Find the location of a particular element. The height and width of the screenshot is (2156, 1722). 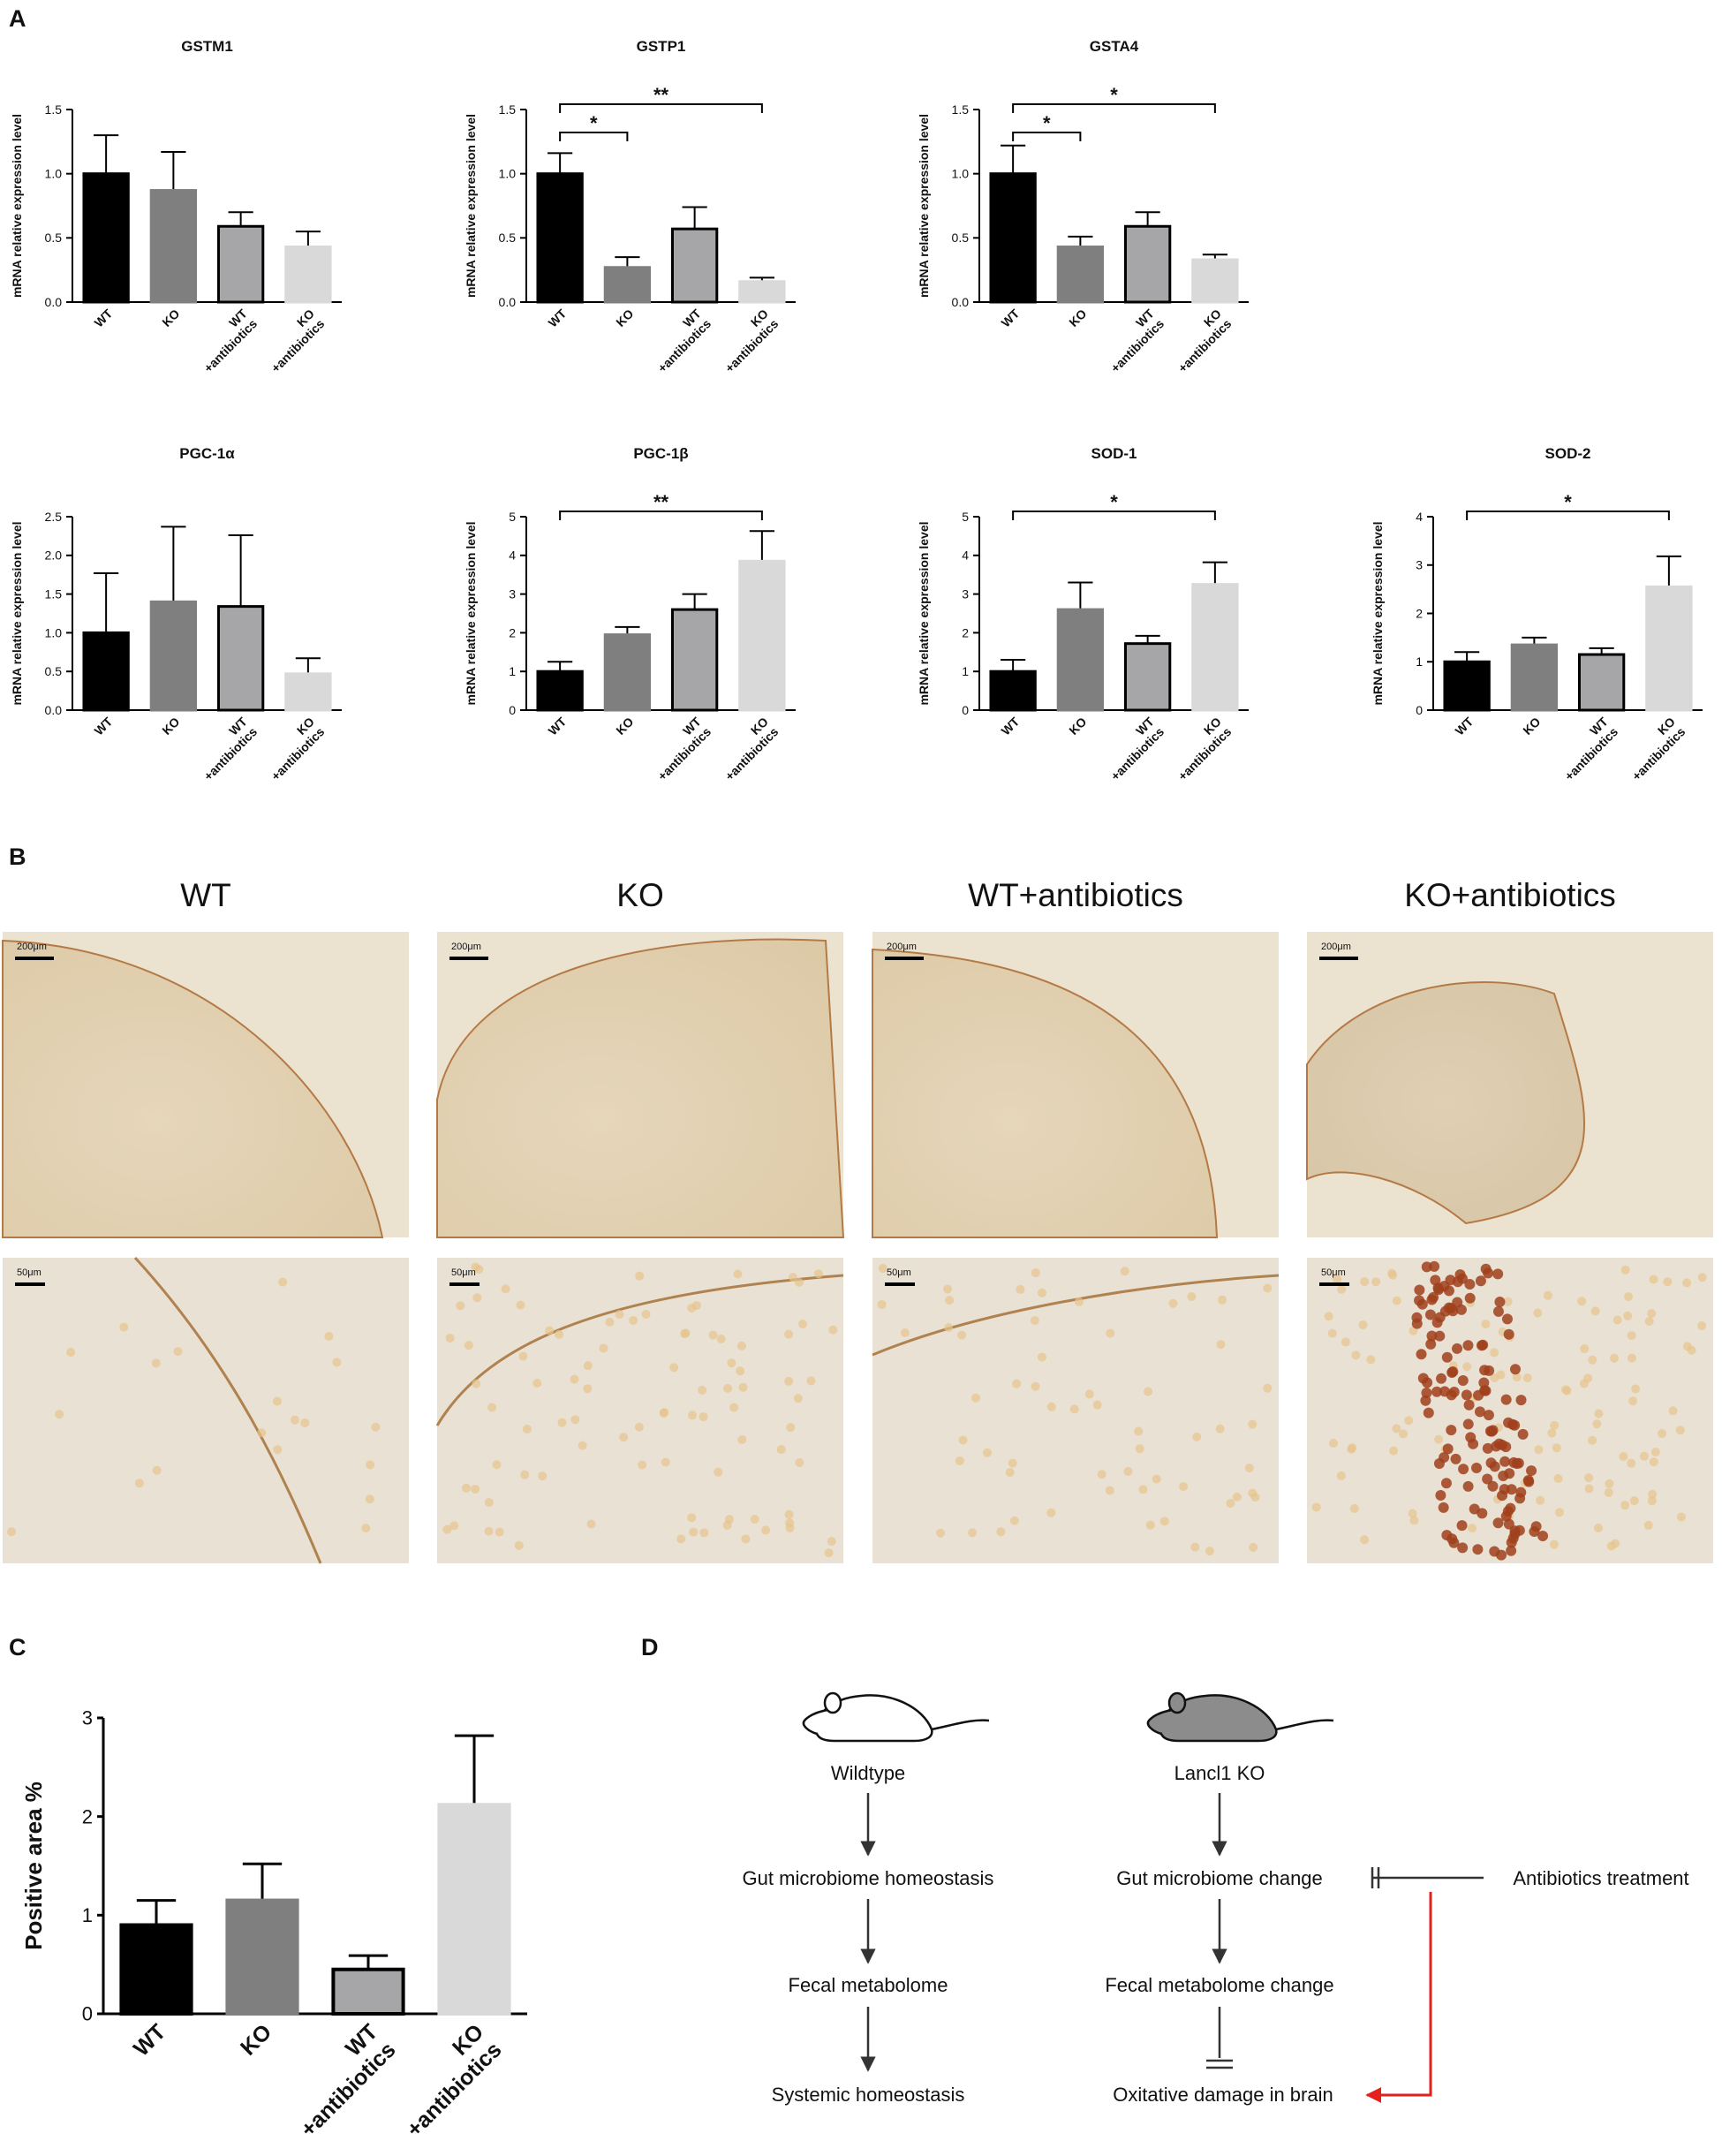

mouse-icon is located at coordinates (896, 1717).